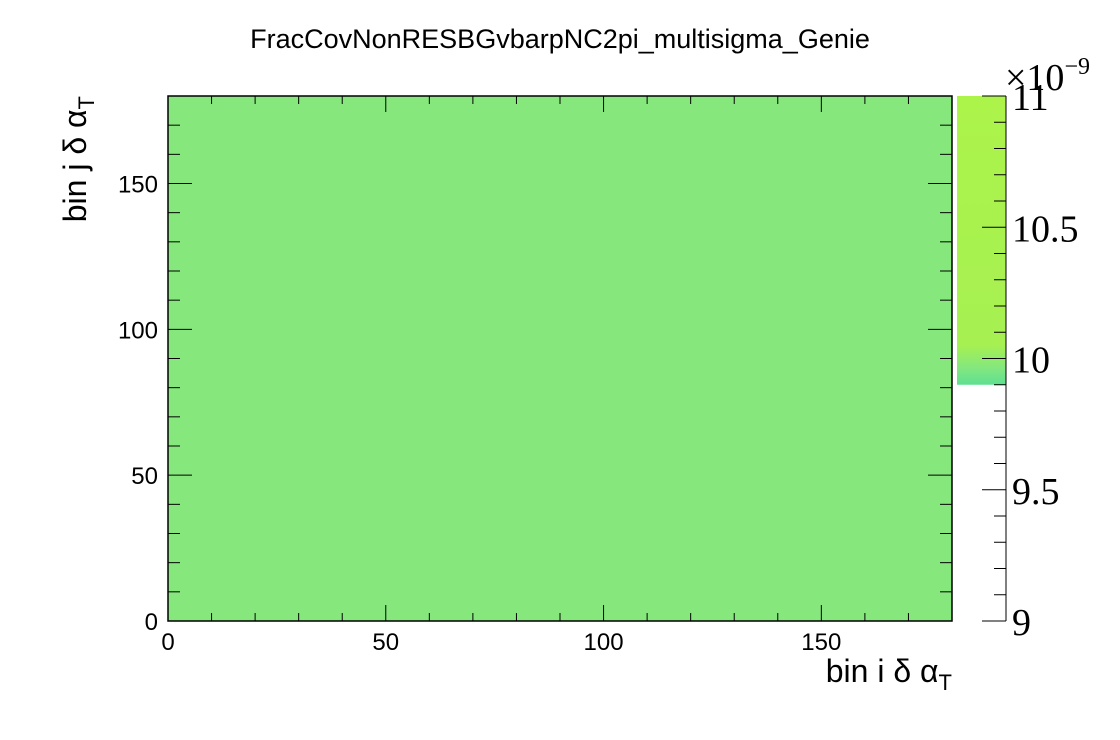 Image resolution: width=1120 pixels, height=740 pixels. I want to click on color-scale-exponent: ×10⁻⁹, so click(1047, 76).